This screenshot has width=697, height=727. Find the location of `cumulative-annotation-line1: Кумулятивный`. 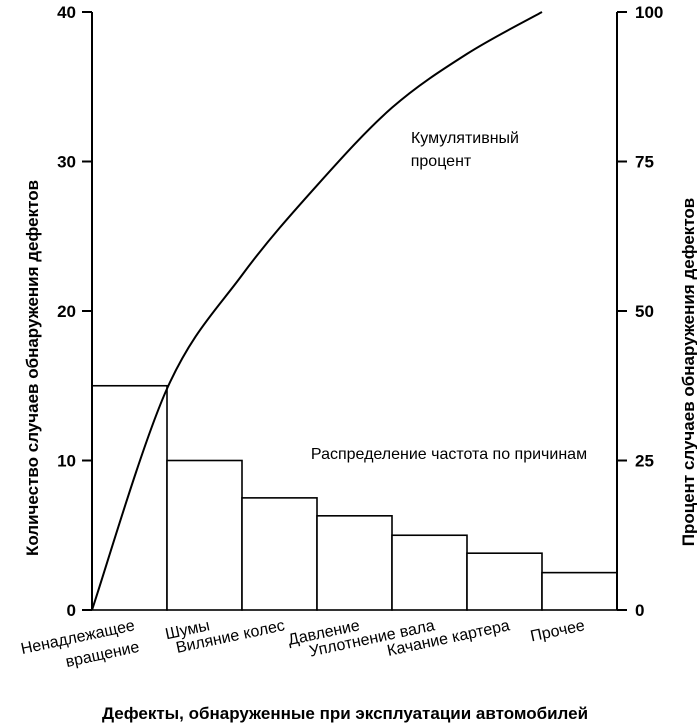

cumulative-annotation-line1: Кумулятивный is located at coordinates (465, 138).